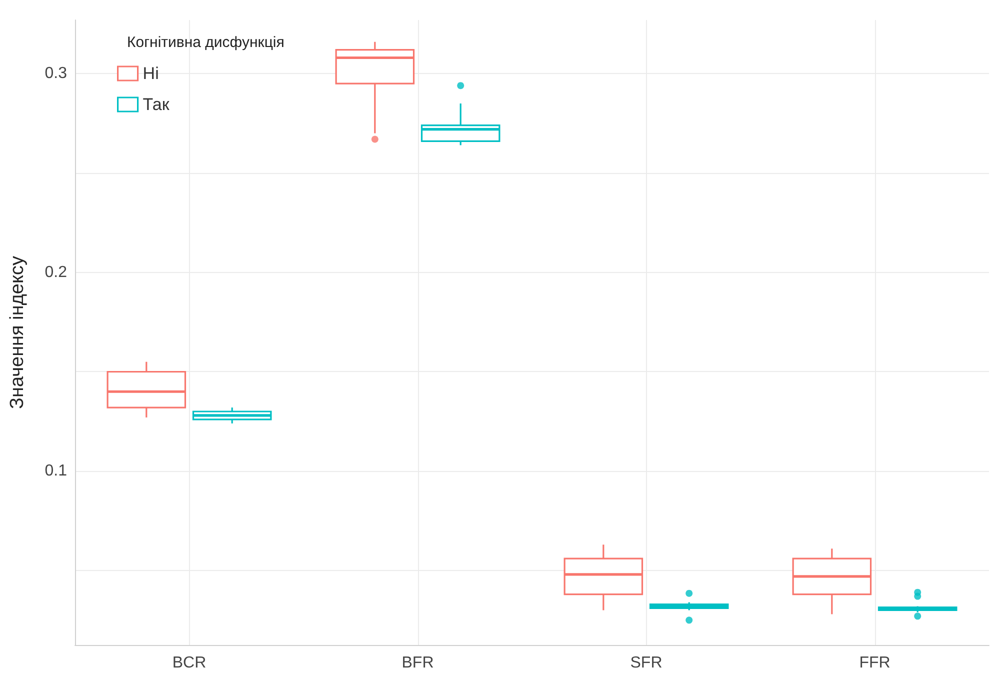 Image resolution: width=997 pixels, height=677 pixels. What do you see at coordinates (56, 272) in the screenshot?
I see `y-tick-label: 0.2` at bounding box center [56, 272].